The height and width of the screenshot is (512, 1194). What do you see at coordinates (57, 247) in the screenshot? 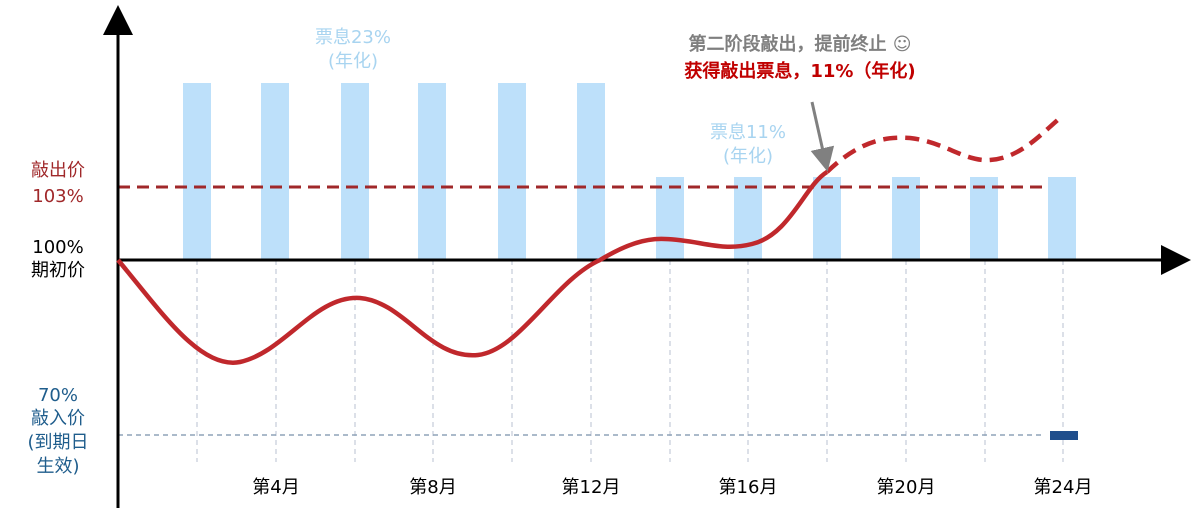
I see `label: 100%` at bounding box center [57, 247].